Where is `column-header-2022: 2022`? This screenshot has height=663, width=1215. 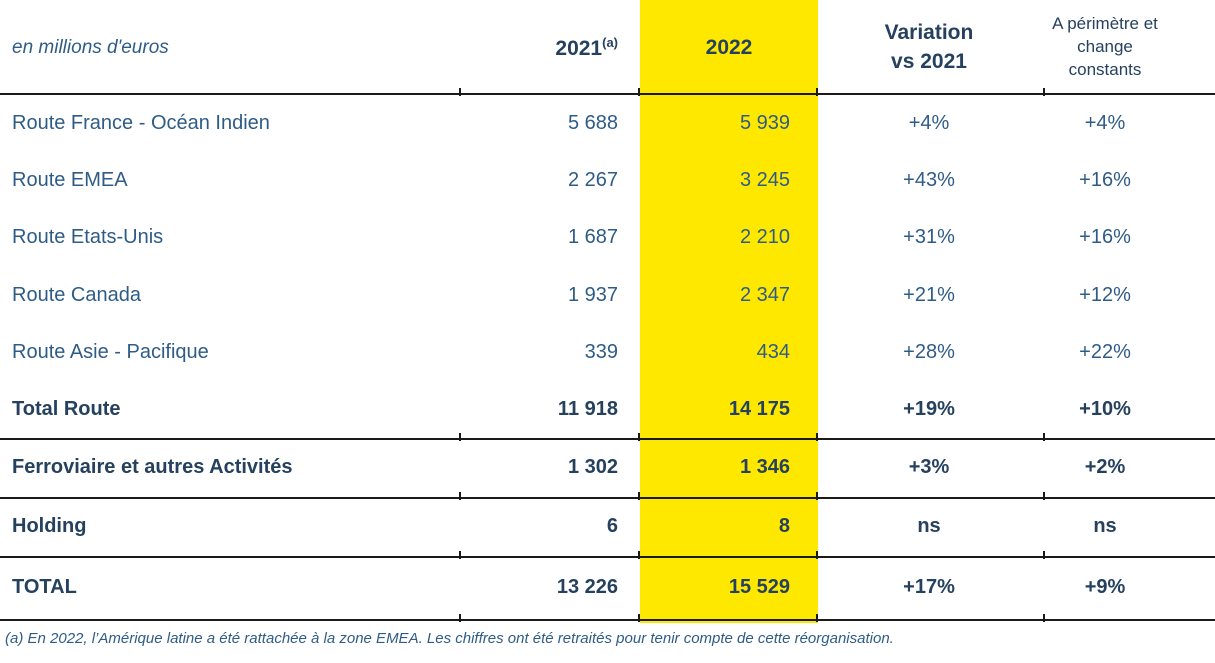
column-header-2022: 2022 is located at coordinates (729, 47).